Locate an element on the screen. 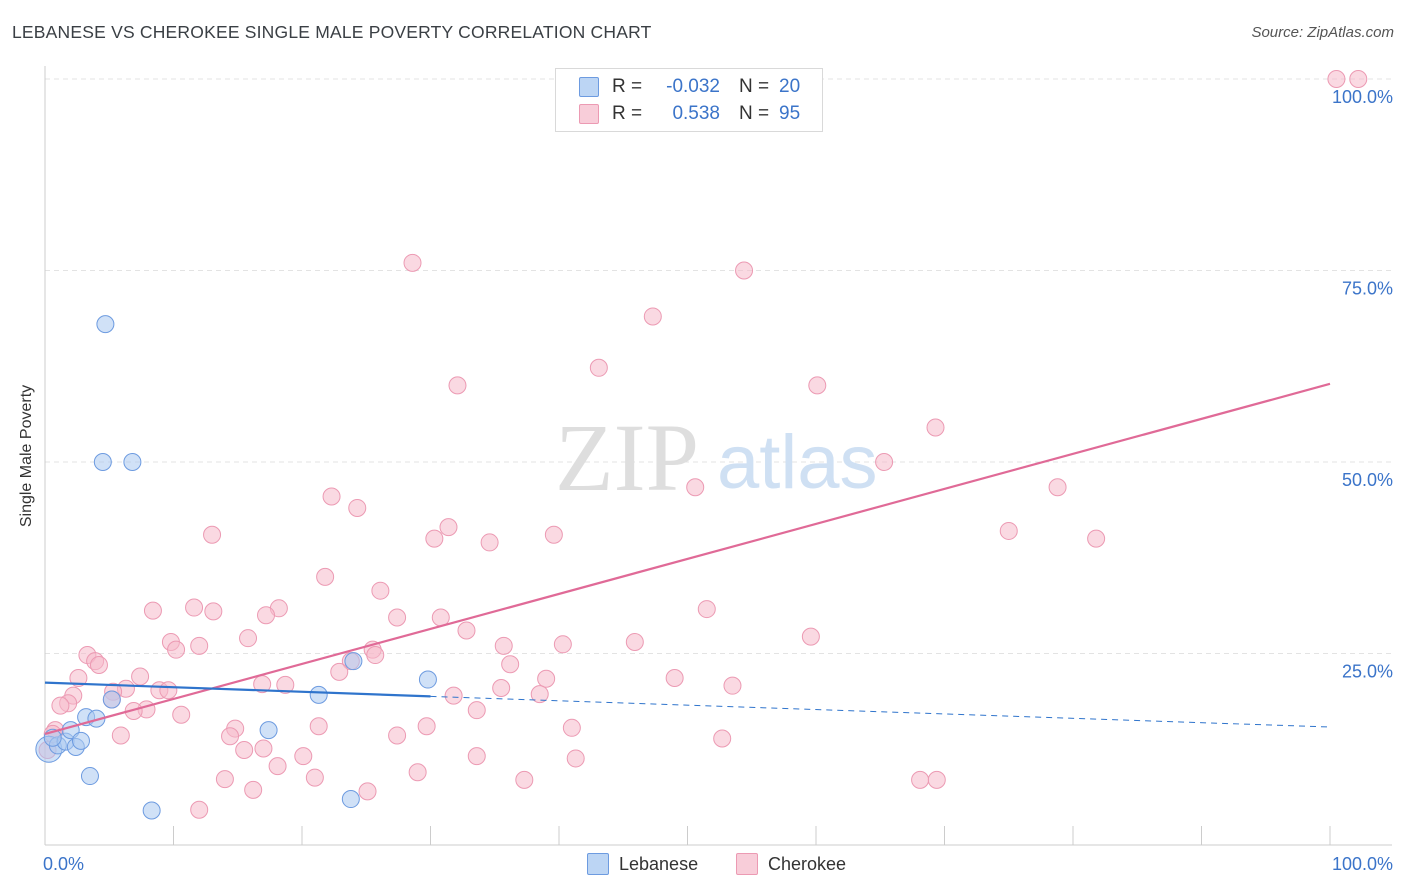 This screenshot has width=1406, height=892. cherokee-r-label: R = is located at coordinates (627, 113).